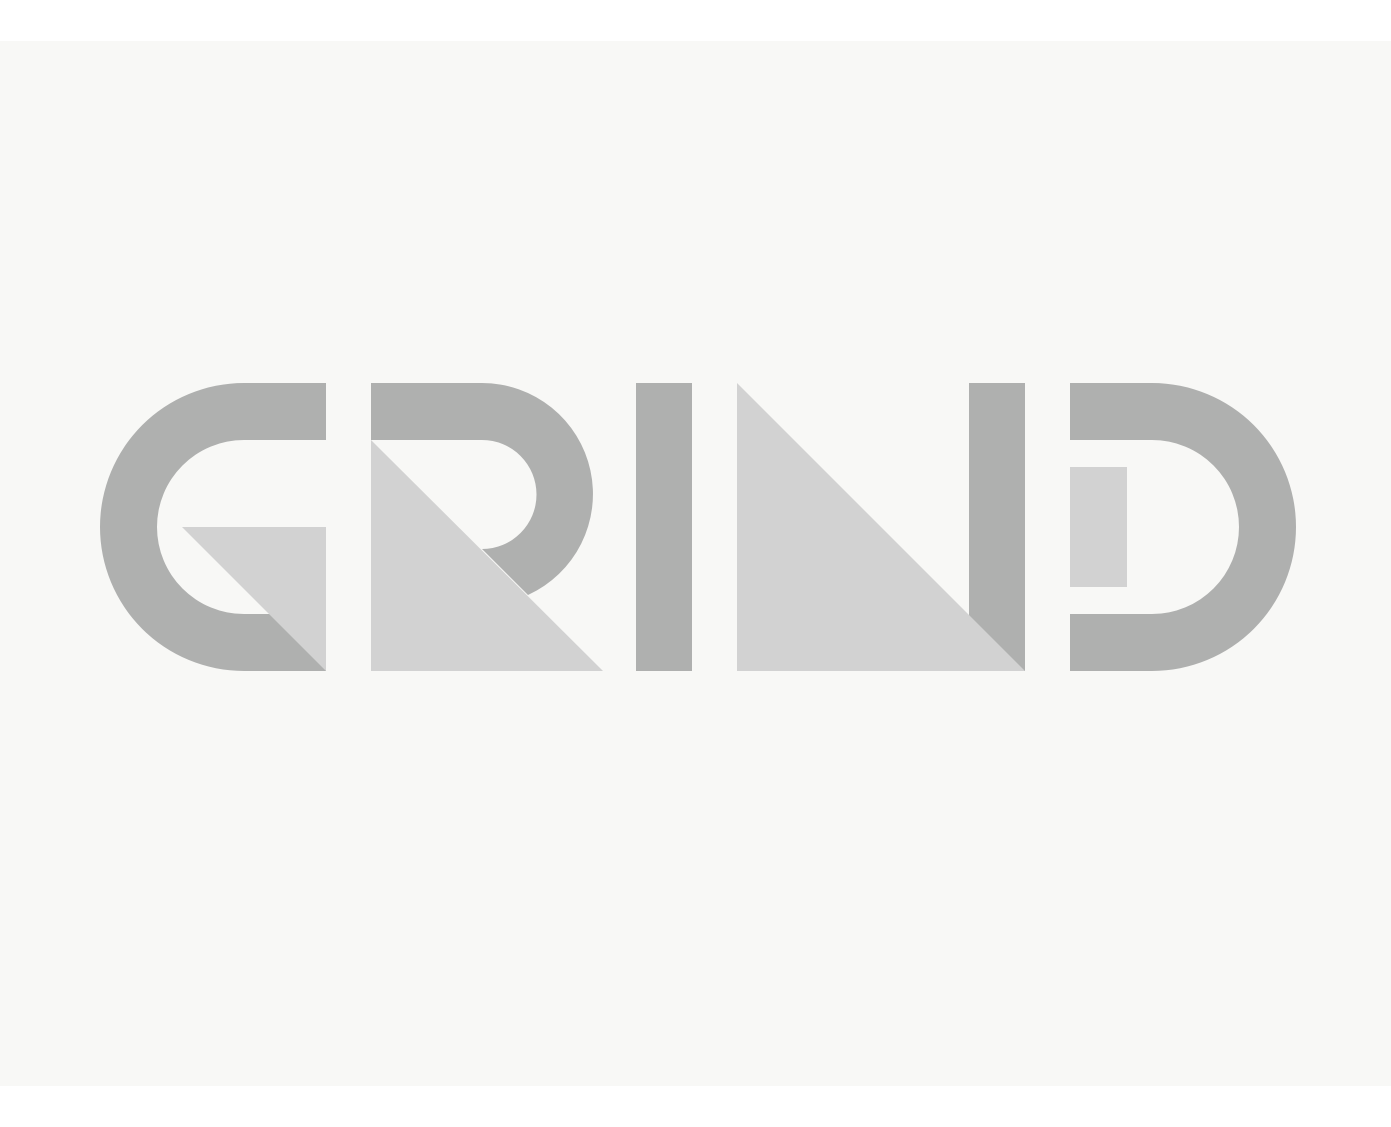  I want to click on letter-g, so click(213, 527).